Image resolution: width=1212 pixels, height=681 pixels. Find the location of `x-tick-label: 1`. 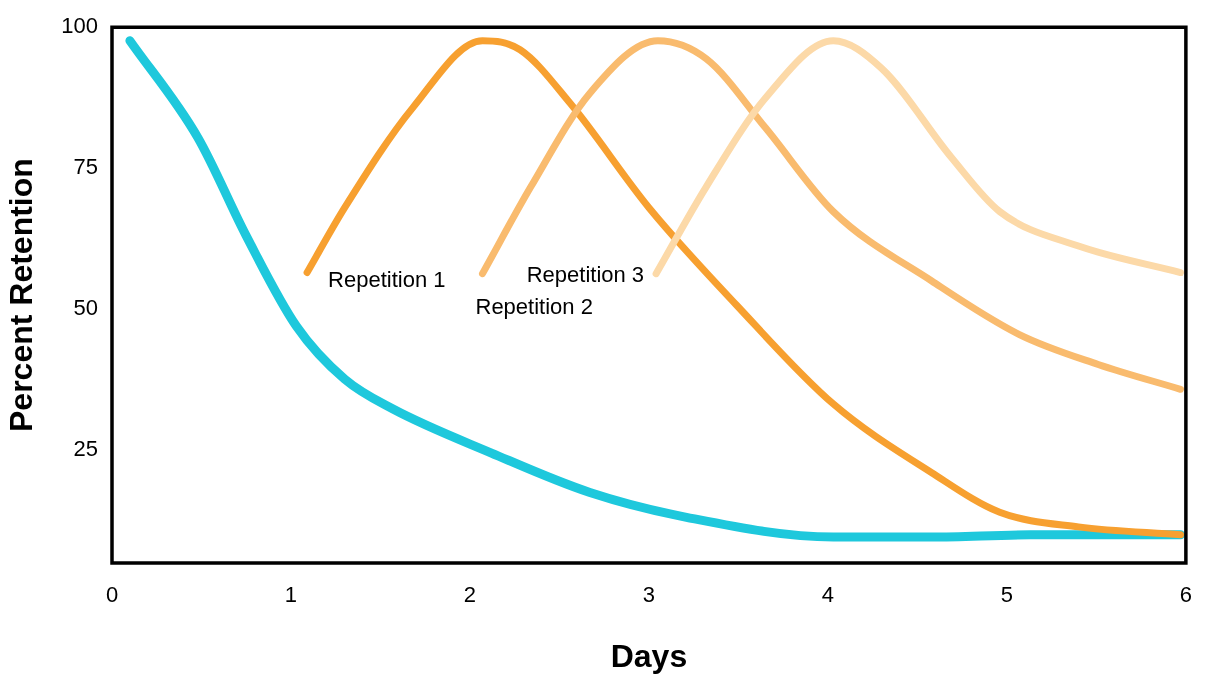

x-tick-label: 1 is located at coordinates (291, 595).